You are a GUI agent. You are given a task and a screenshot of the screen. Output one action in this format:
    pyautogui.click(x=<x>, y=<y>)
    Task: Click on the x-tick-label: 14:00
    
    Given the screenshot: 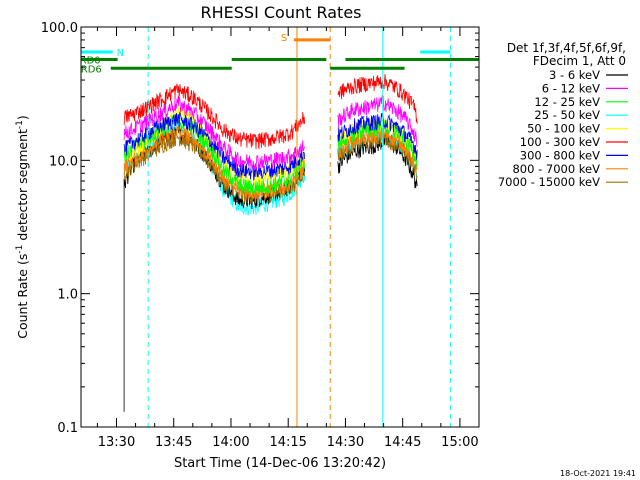 What is the action you would take?
    pyautogui.click(x=230, y=442)
    